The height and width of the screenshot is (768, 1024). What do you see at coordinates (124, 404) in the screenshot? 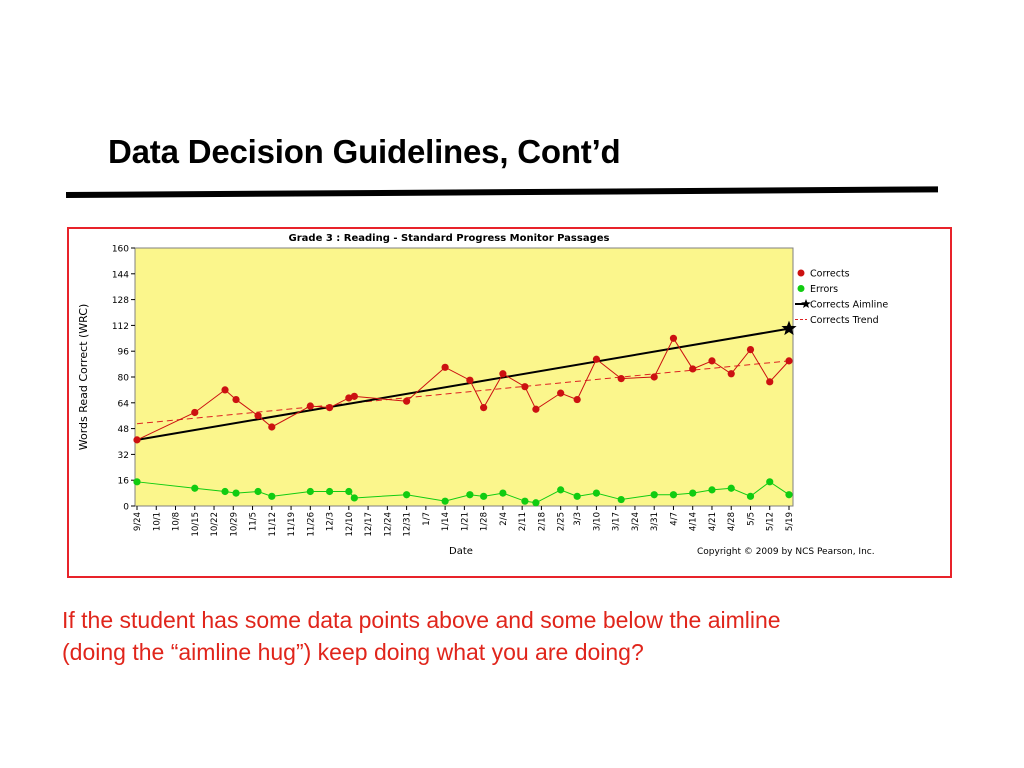
I see `y-tick-label: 64` at bounding box center [124, 404].